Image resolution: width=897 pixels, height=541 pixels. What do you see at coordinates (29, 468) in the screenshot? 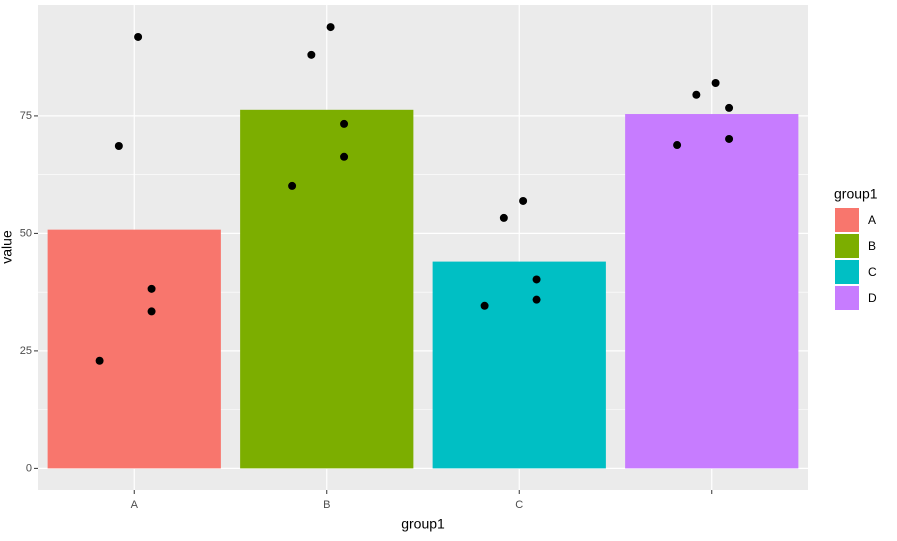
I see `y-tick-label: 0` at bounding box center [29, 468].